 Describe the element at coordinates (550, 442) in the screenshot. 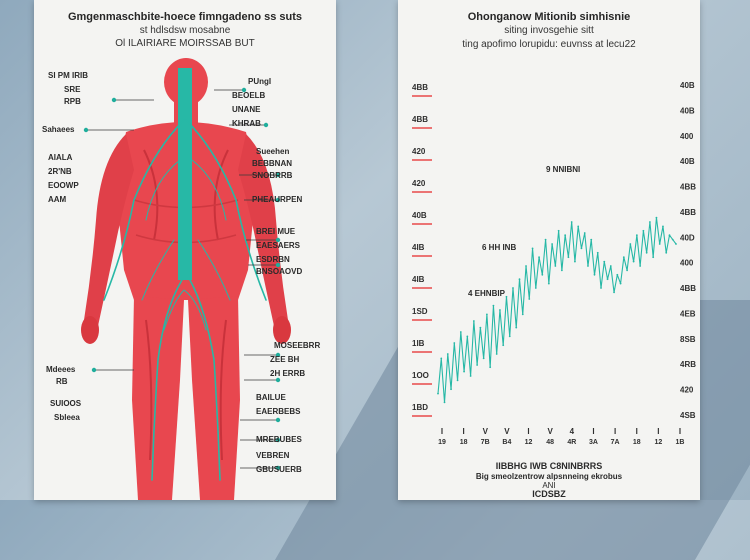

I see `x-tick-label-secondary: 48` at that location.